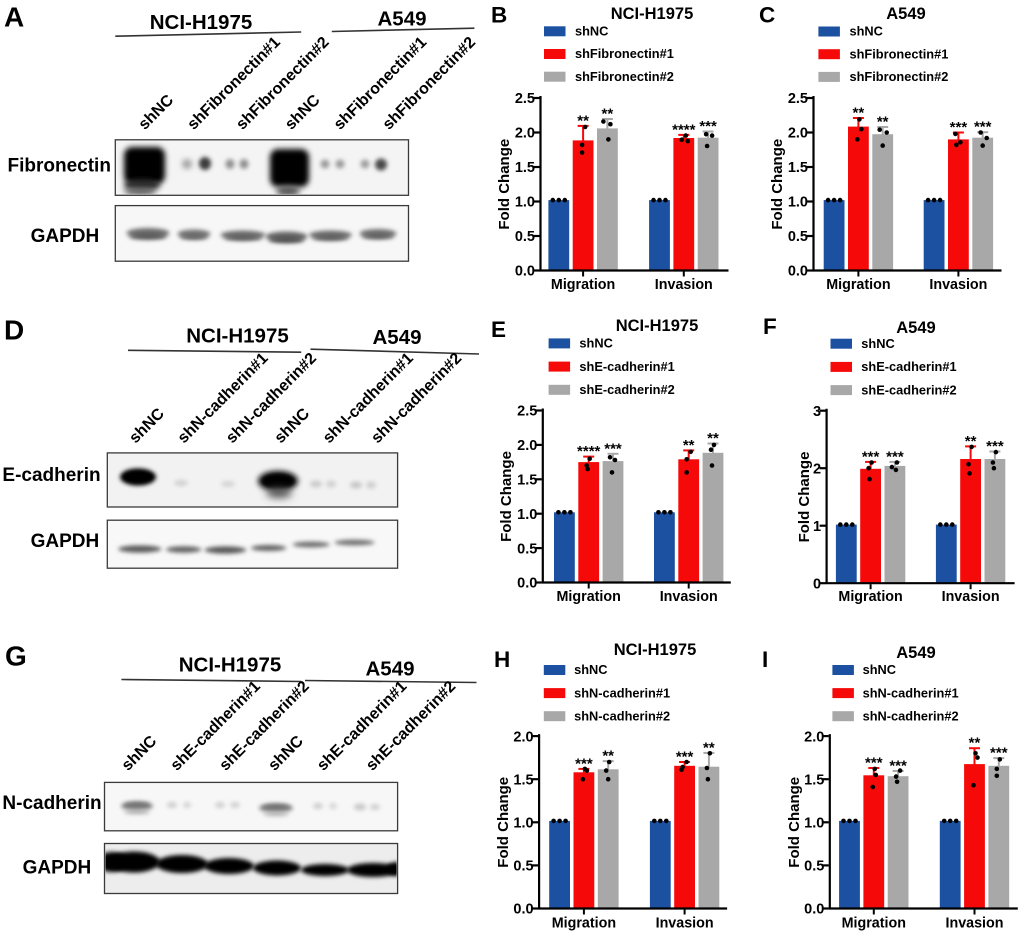  What do you see at coordinates (14, 17) in the screenshot?
I see `svg-text: A` at bounding box center [14, 17].